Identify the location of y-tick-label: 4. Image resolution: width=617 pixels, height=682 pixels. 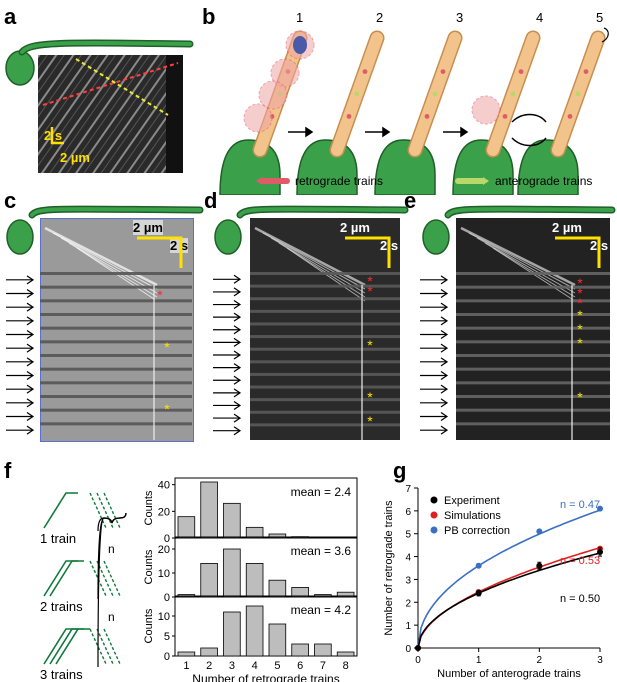
(408, 558).